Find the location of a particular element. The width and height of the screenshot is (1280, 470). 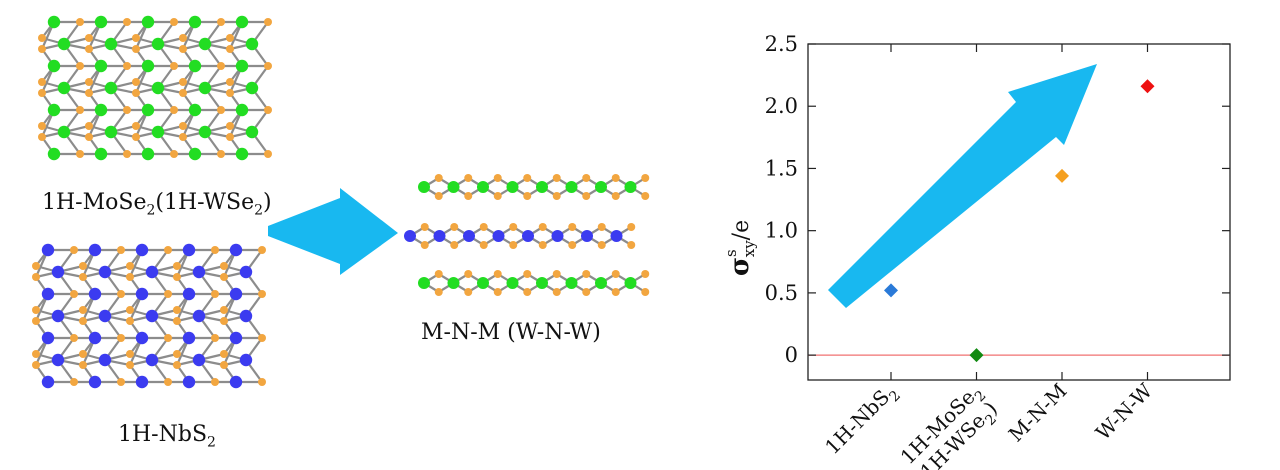

nbs2-lattice-top-view is located at coordinates (149, 316).